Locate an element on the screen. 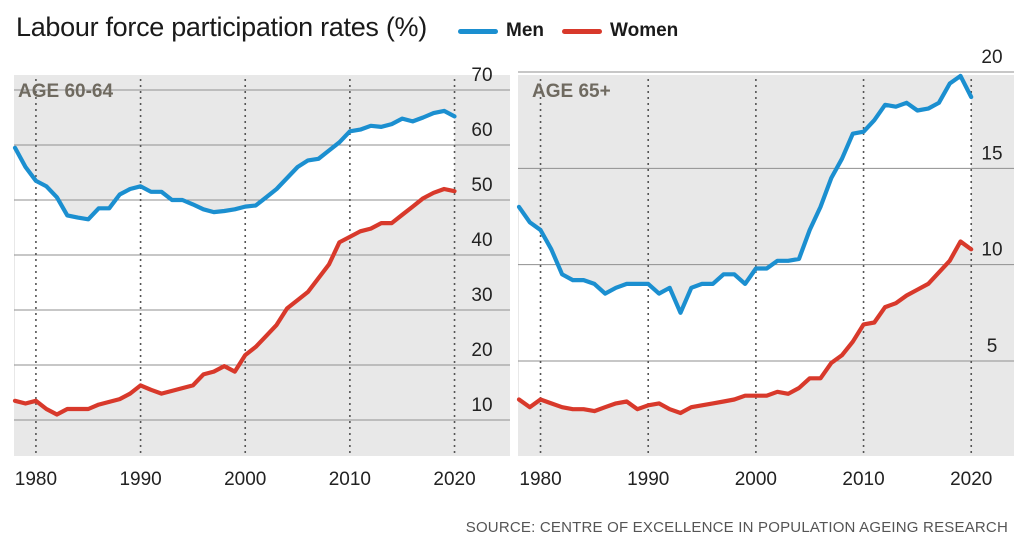  y-tick-label-50: 50 is located at coordinates (481, 185).